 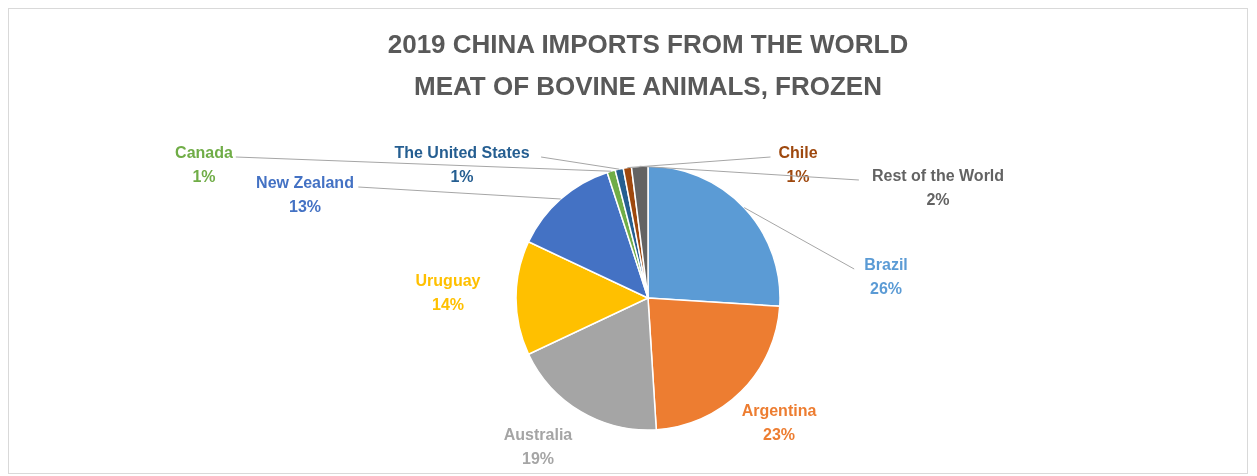 I want to click on slice-label: Chile, so click(x=798, y=152).